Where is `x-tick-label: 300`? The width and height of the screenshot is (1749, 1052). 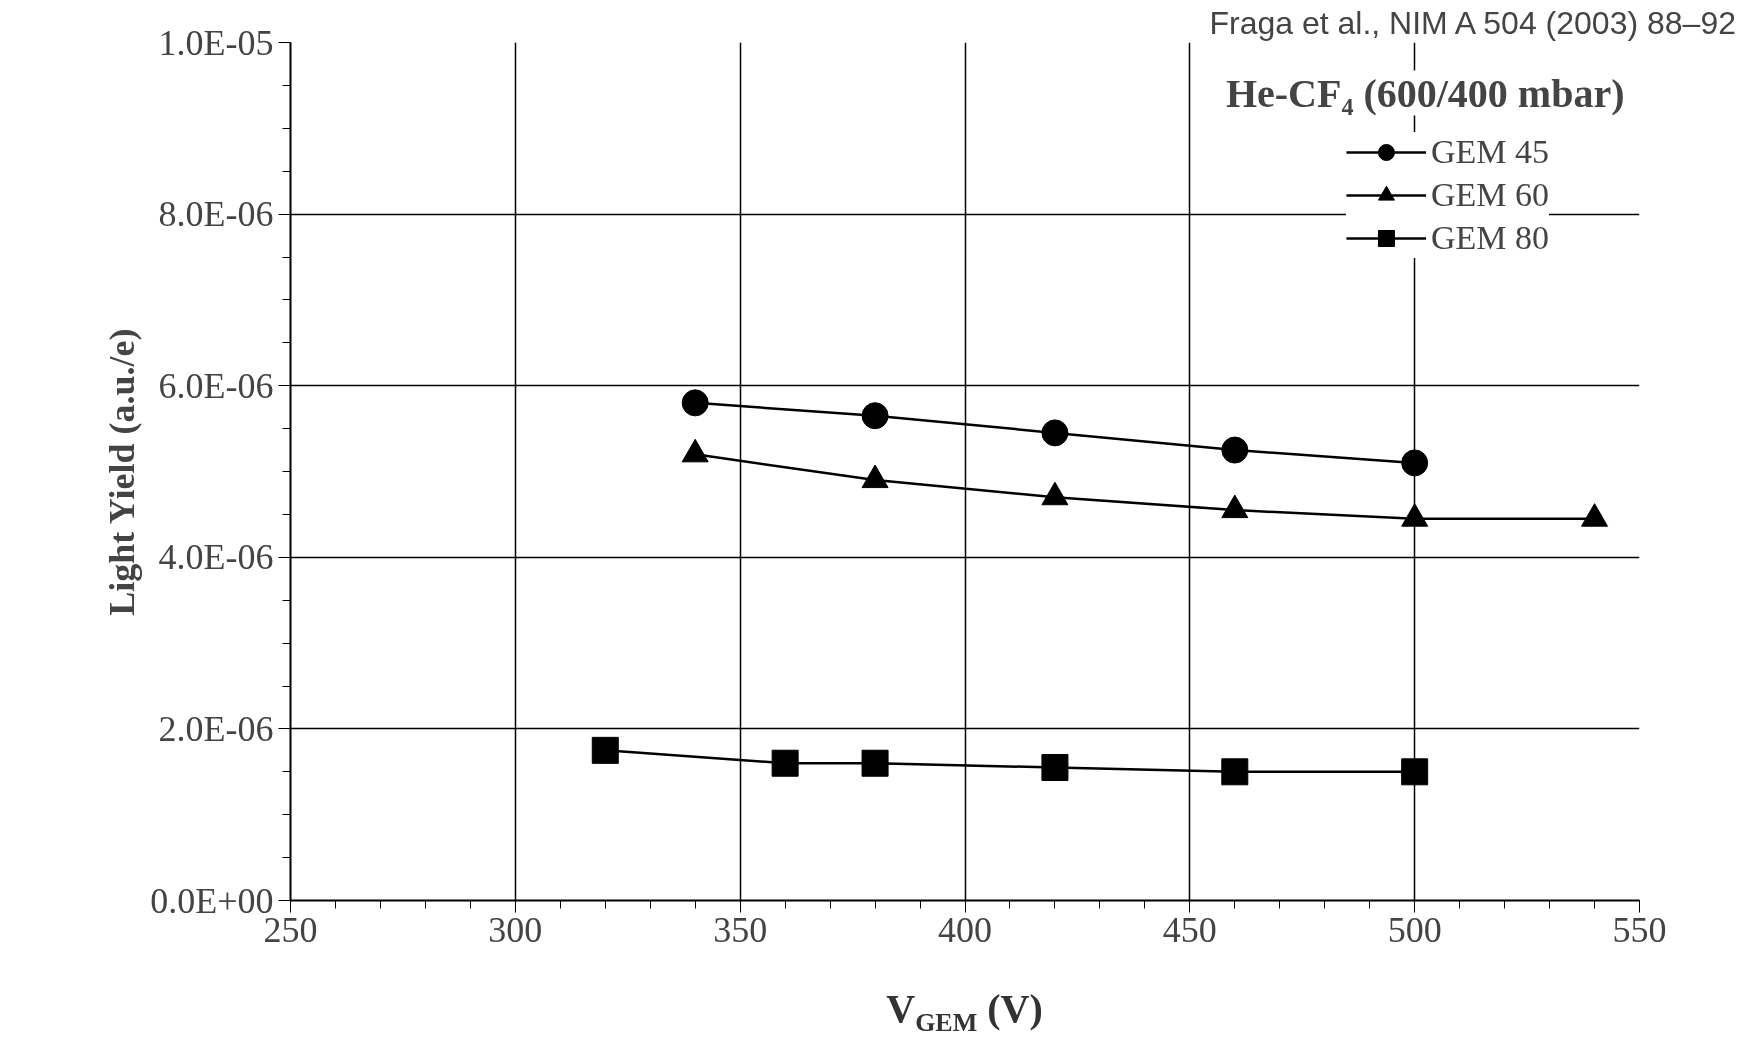 x-tick-label: 300 is located at coordinates (515, 929).